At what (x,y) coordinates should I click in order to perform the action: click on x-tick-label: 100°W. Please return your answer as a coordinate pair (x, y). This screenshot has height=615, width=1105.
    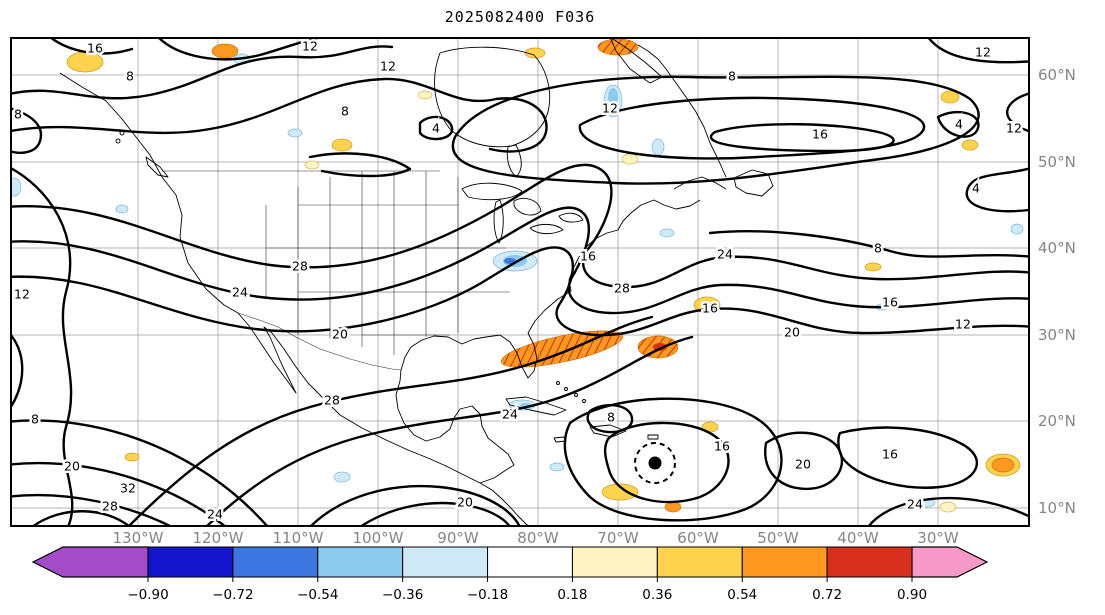
    Looking at the image, I should click on (378, 538).